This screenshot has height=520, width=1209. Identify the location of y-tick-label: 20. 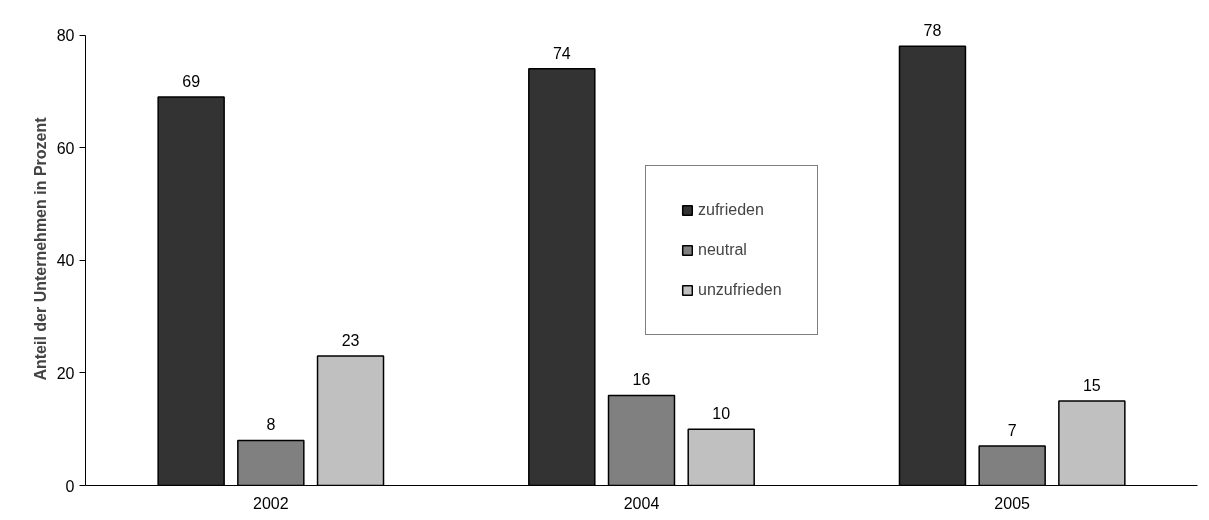
(65, 373).